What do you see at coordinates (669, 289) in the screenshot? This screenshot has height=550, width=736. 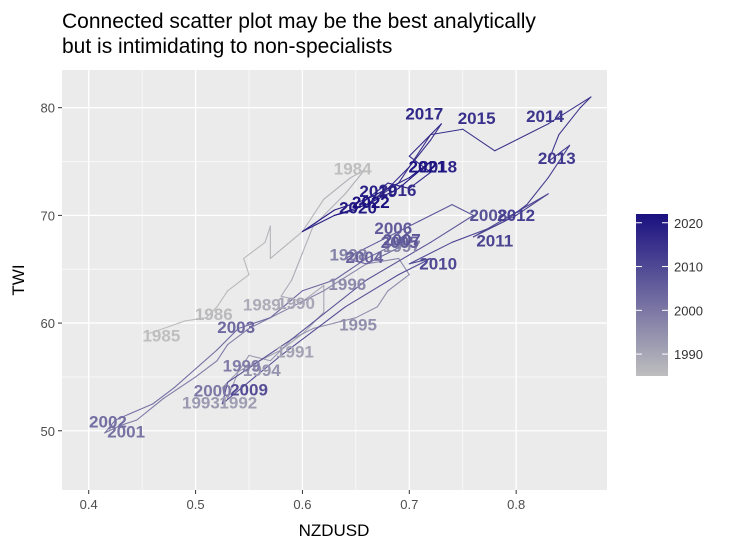 I see `color-legend-ticks: 1990 2000 2010 2020` at bounding box center [669, 289].